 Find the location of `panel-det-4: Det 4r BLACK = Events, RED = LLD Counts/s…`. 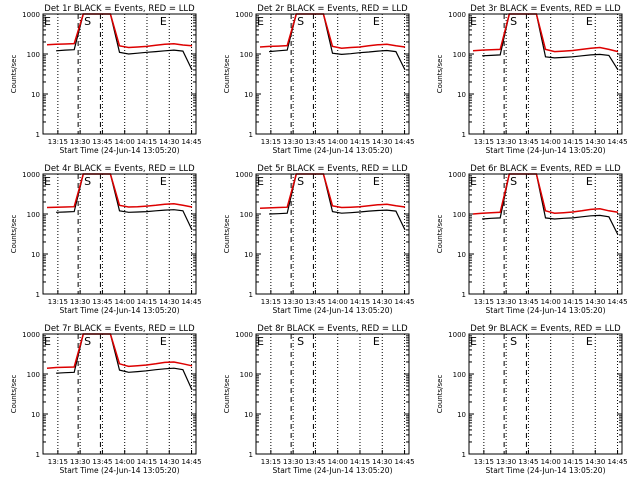

panel-det-4: Det 4r BLACK = Events, RED = LLD Counts/s… is located at coordinates (106, 239).